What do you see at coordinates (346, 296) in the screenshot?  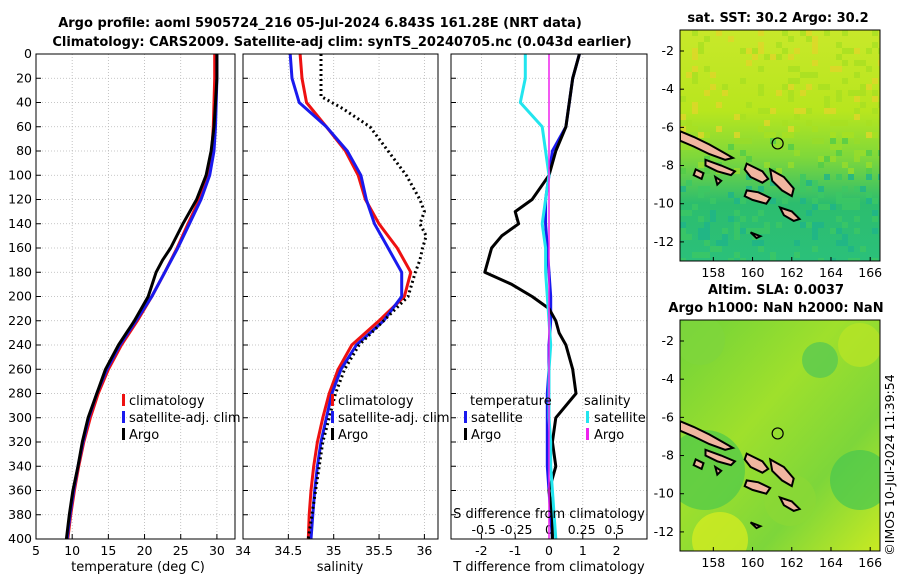 I see `series-line-satellite-adj-clim` at bounding box center [346, 296].